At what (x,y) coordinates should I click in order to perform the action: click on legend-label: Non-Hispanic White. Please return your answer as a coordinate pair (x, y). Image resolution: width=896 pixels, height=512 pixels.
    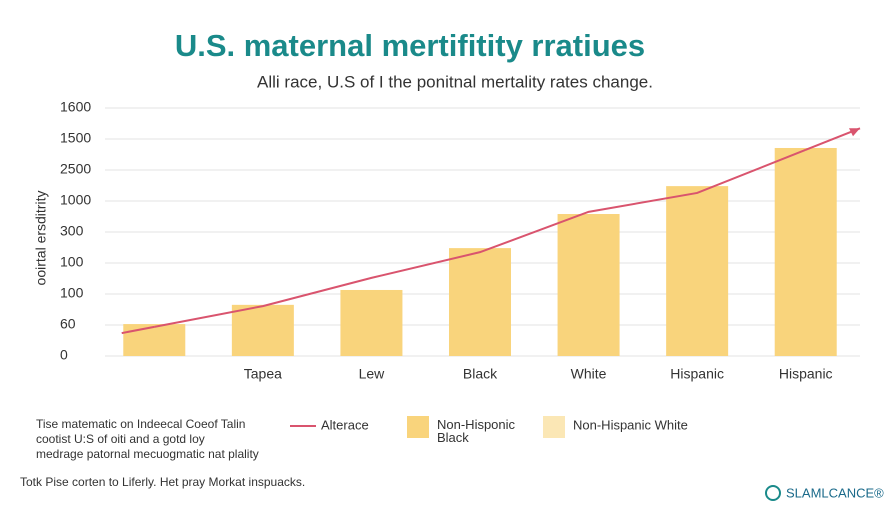
    Looking at the image, I should click on (630, 424).